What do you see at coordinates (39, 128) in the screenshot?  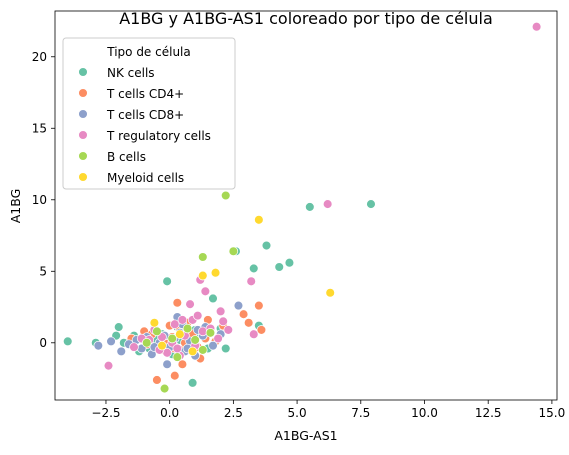 I see `y-tick-label: 15` at bounding box center [39, 128].